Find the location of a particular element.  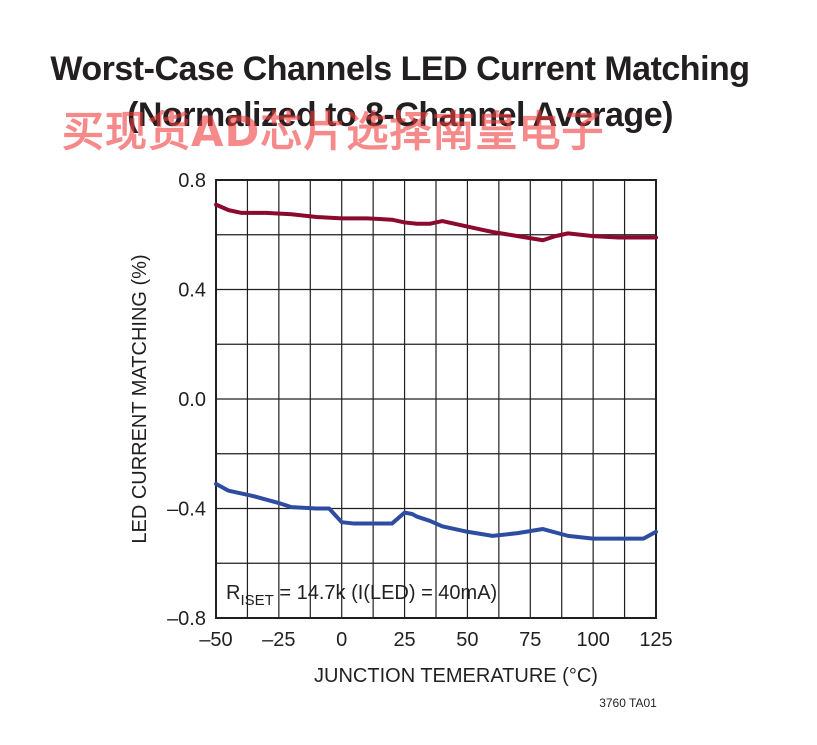

y-tick-label: 0.8 is located at coordinates (192, 181).